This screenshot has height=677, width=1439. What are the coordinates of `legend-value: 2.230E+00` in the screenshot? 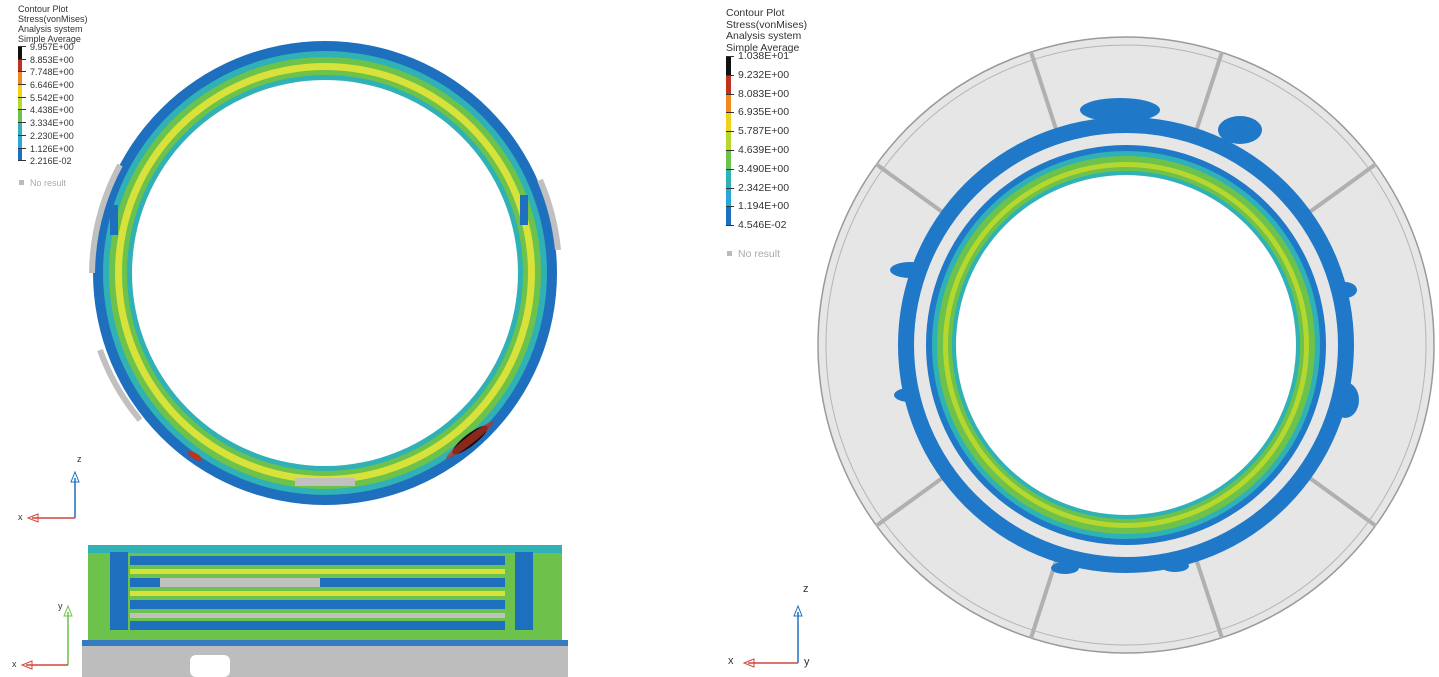 It's located at (52, 135).